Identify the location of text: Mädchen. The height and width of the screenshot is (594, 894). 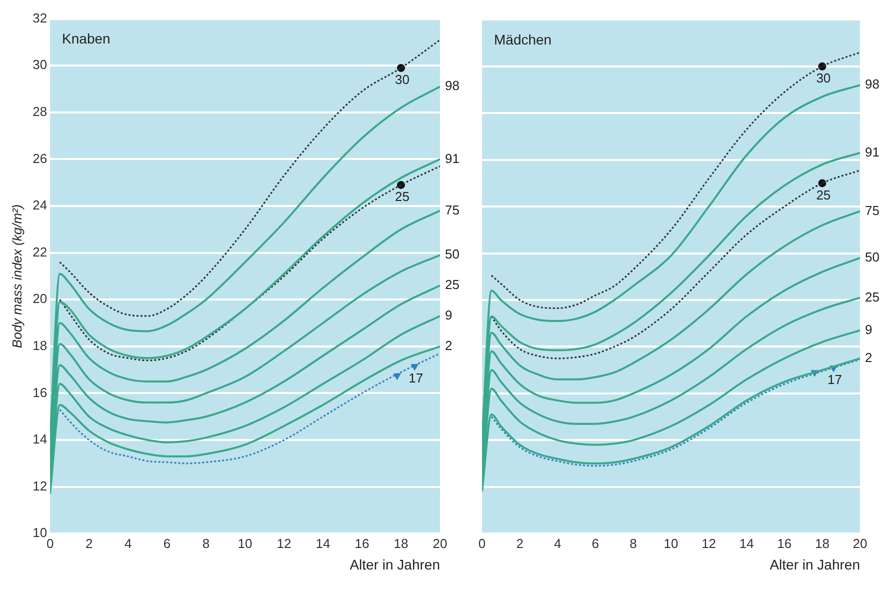
(523, 40).